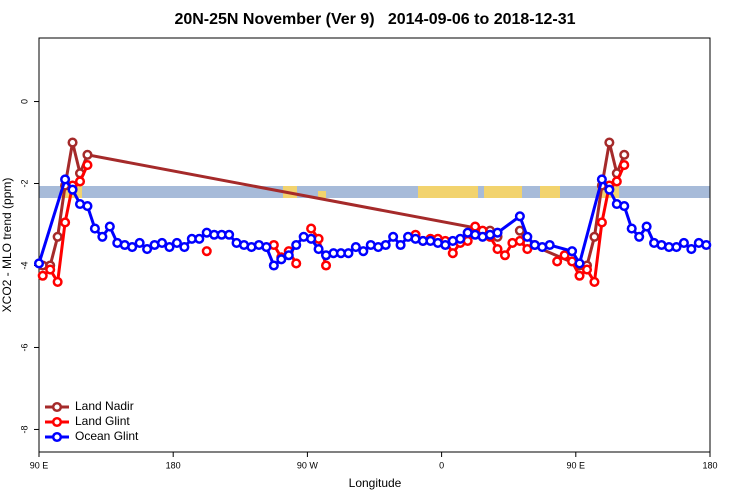 The image size is (750, 500). What do you see at coordinates (24, 101) in the screenshot?
I see `y-tick-label: 0` at bounding box center [24, 101].